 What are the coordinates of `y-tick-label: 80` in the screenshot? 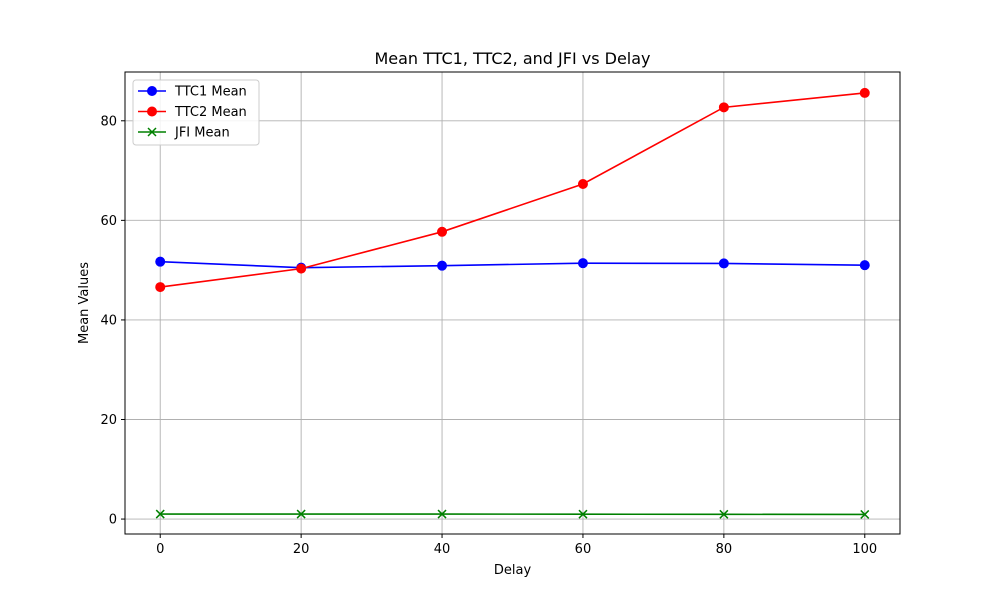 It's located at (108, 121).